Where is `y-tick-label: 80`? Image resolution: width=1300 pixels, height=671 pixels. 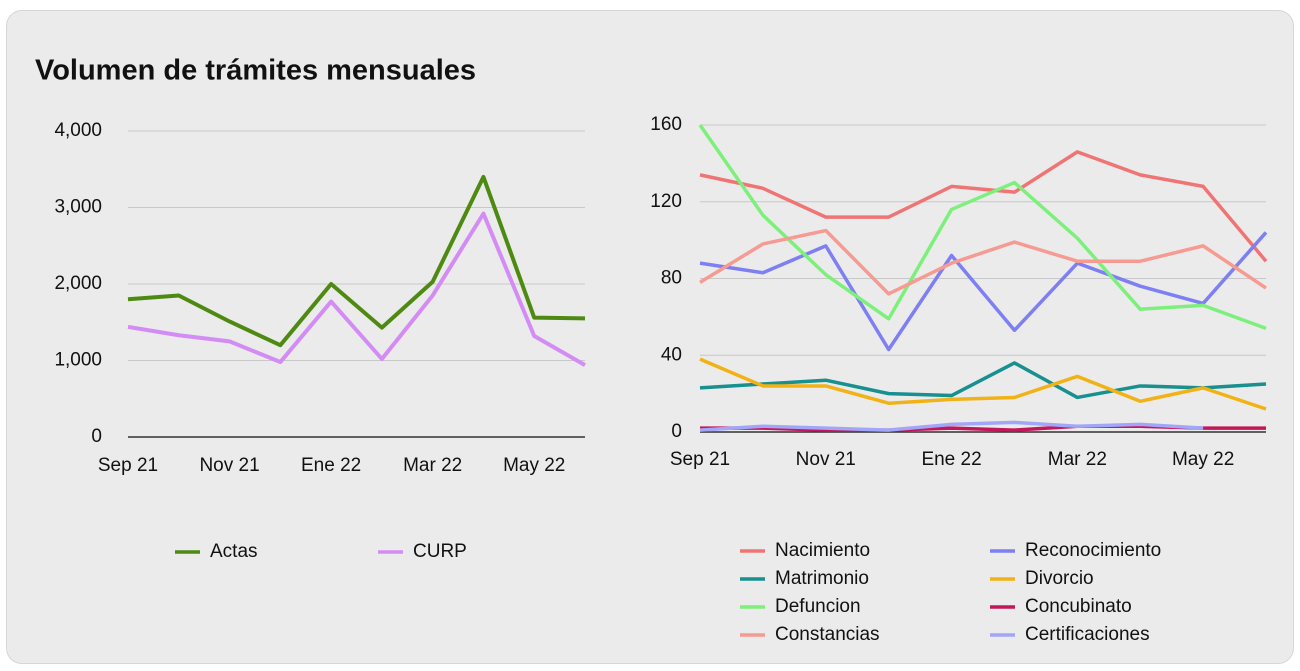
y-tick-label: 80 is located at coordinates (671, 278).